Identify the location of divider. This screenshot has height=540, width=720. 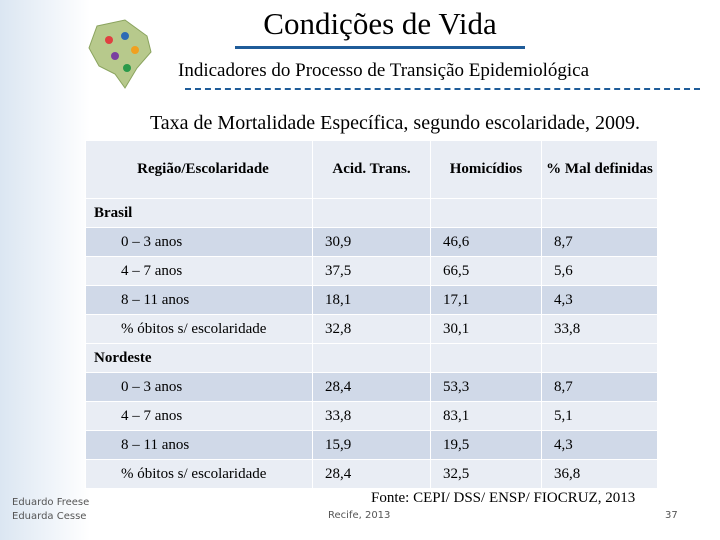
(442, 89).